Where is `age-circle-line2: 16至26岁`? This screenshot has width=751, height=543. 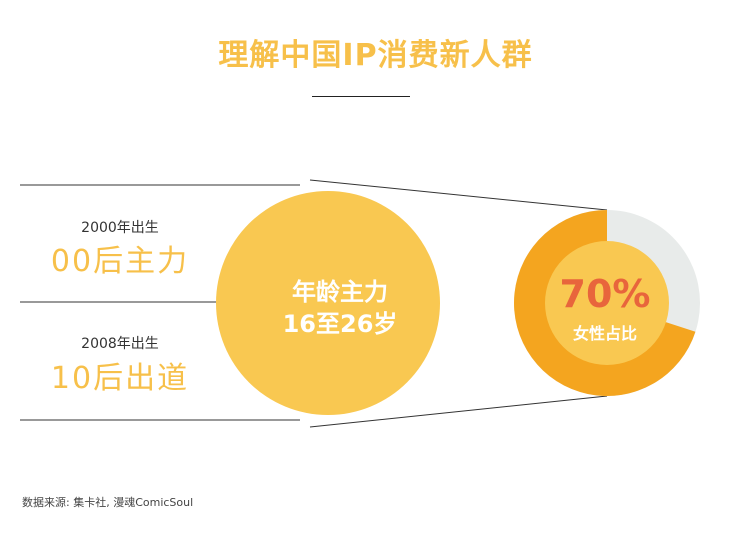
age-circle-line2: 16至26岁 is located at coordinates (340, 324).